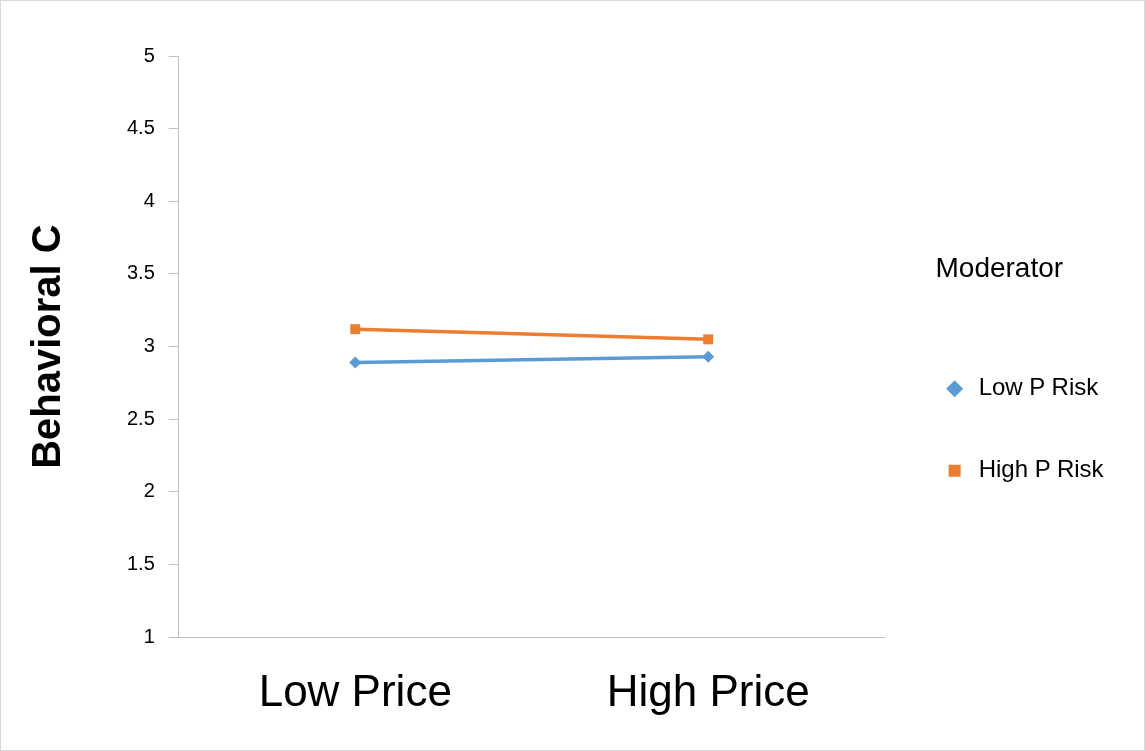 This screenshot has height=751, width=1145. Describe the element at coordinates (46, 346) in the screenshot. I see `y-axis-title: Behavioral C` at that location.